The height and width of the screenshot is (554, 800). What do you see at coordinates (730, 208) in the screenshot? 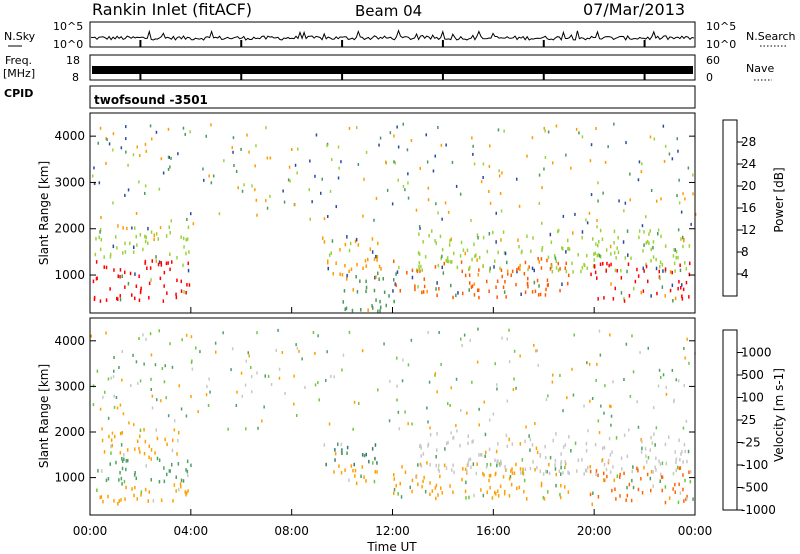
I see `colorbar-frame` at bounding box center [730, 208].